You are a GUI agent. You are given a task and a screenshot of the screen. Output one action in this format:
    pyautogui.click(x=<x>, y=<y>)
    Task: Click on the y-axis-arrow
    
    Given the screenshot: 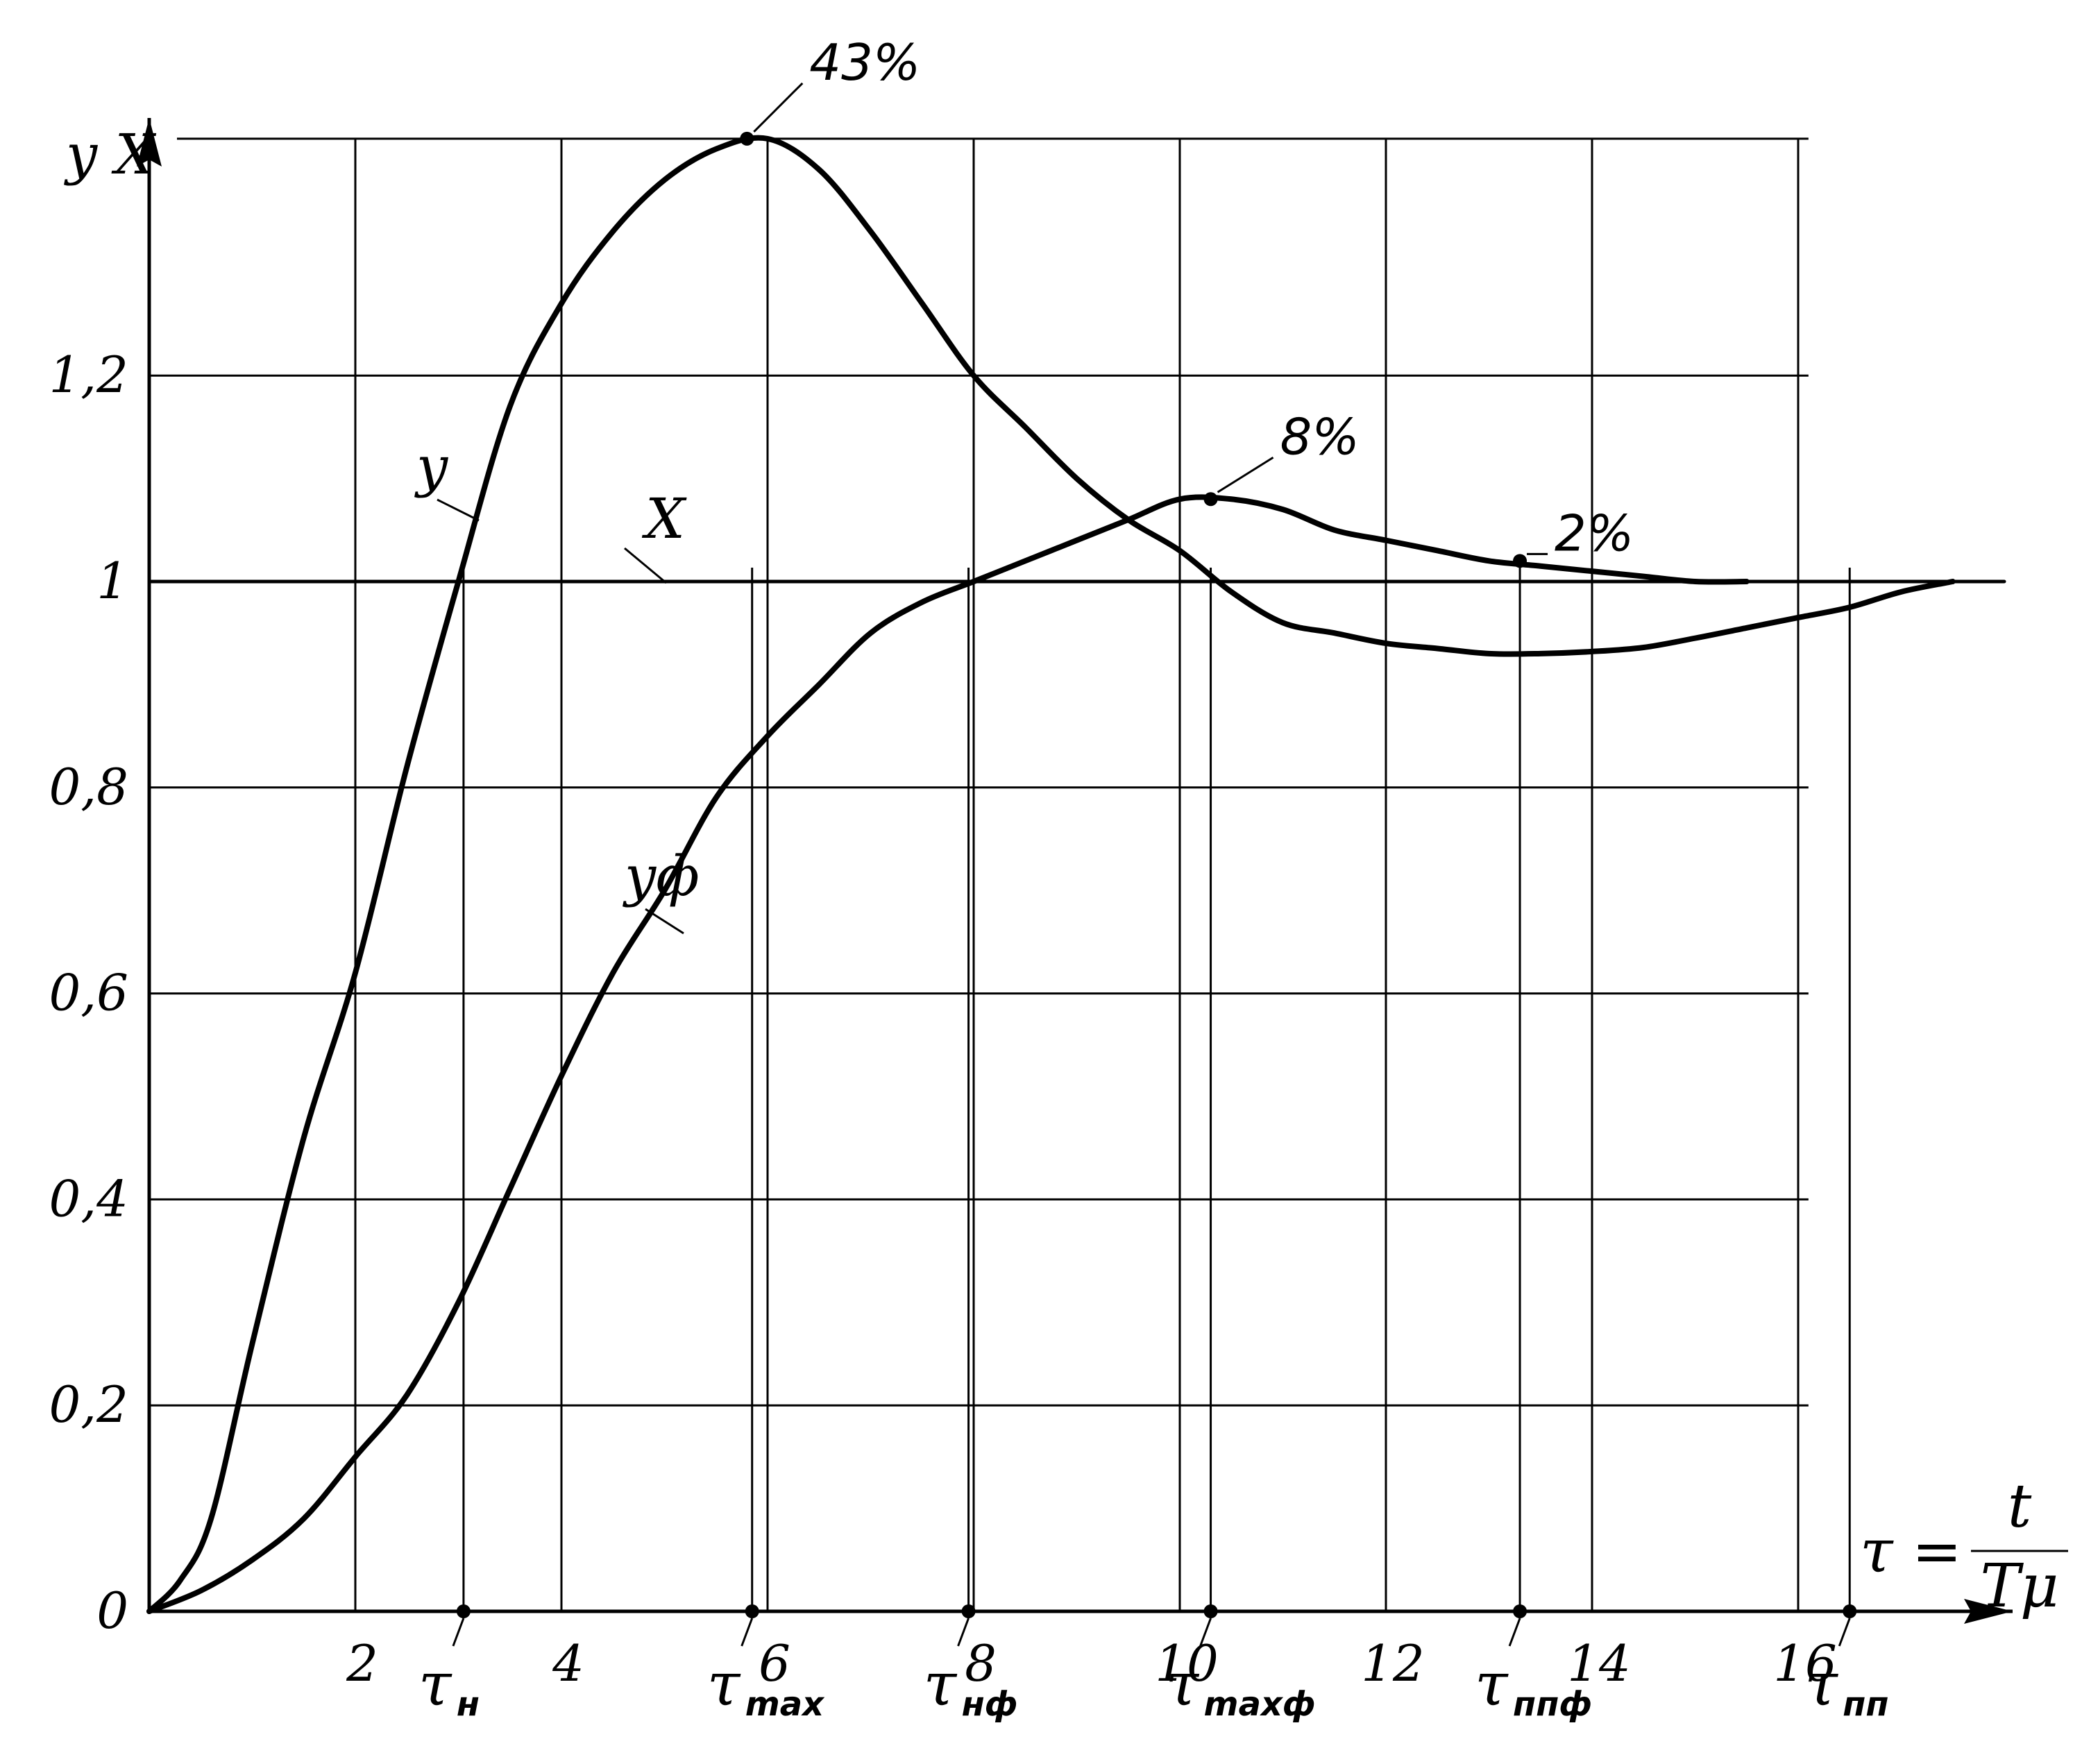 What is the action you would take?
    pyautogui.click(x=149, y=142)
    